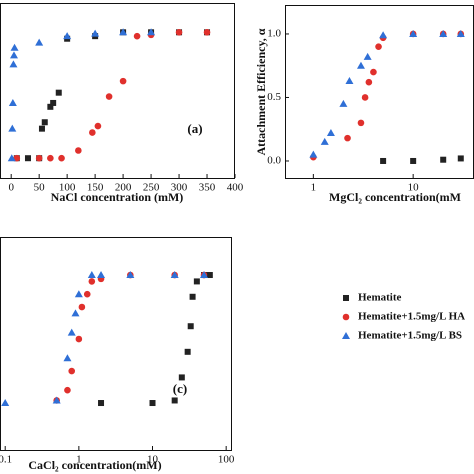  Describe the element at coordinates (261, 91) in the screenshot. I see `y-axis-label: Attachment Efficiency, α` at that location.